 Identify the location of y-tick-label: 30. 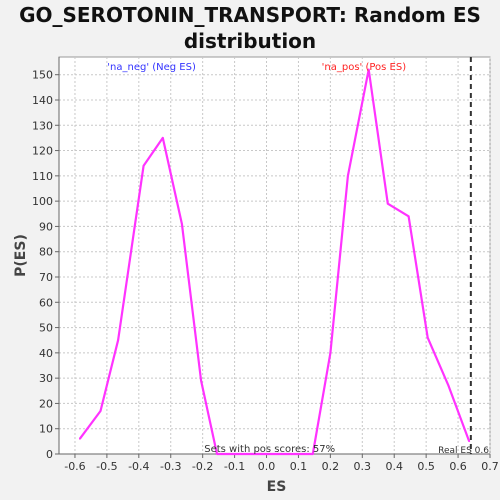
(46, 378).